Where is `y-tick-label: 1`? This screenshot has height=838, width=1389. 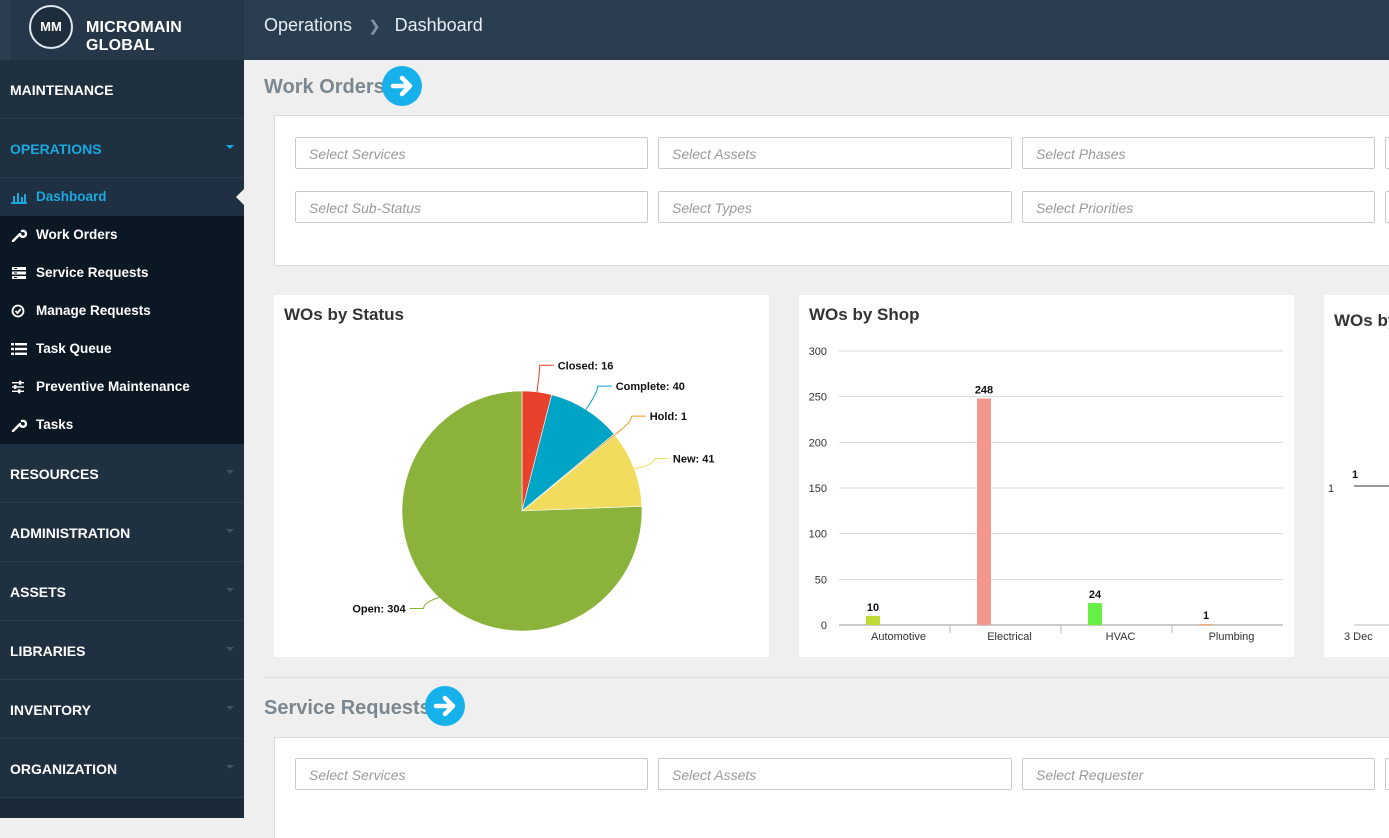
y-tick-label: 1 is located at coordinates (1331, 489).